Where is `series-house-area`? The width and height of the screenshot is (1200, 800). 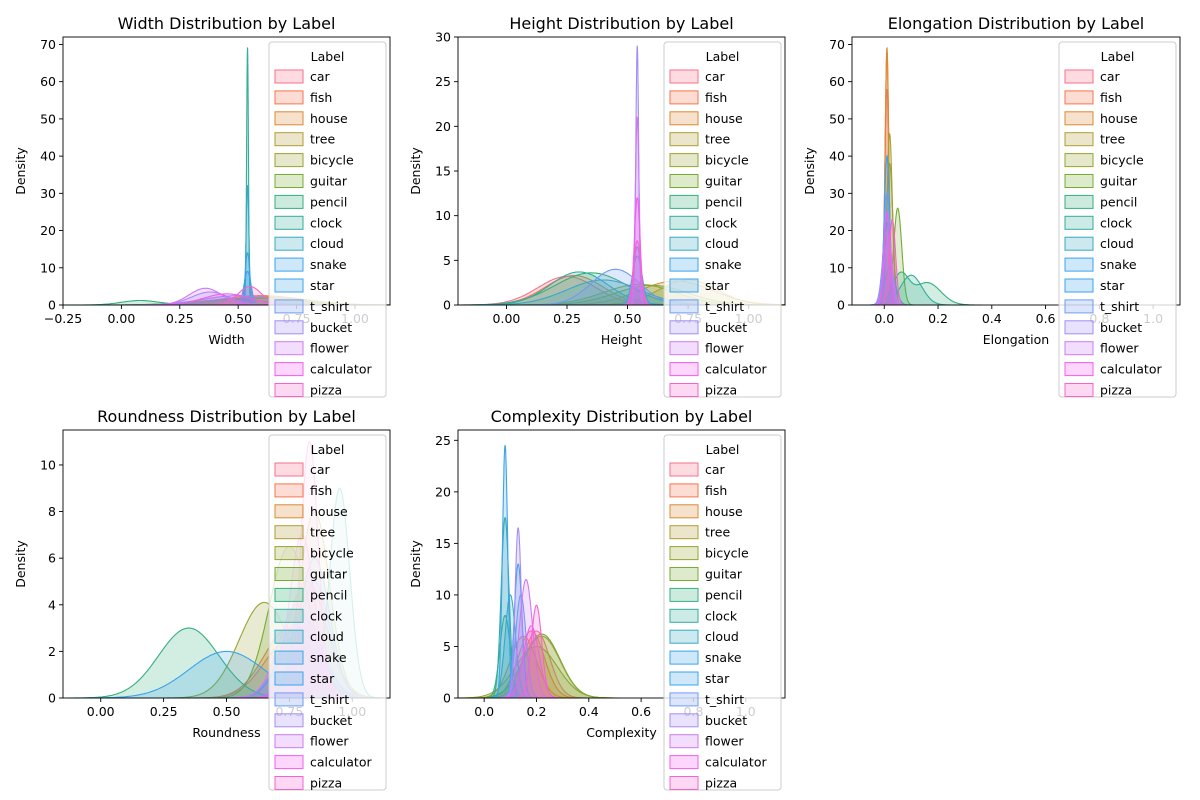 series-house-area is located at coordinates (523, 667).